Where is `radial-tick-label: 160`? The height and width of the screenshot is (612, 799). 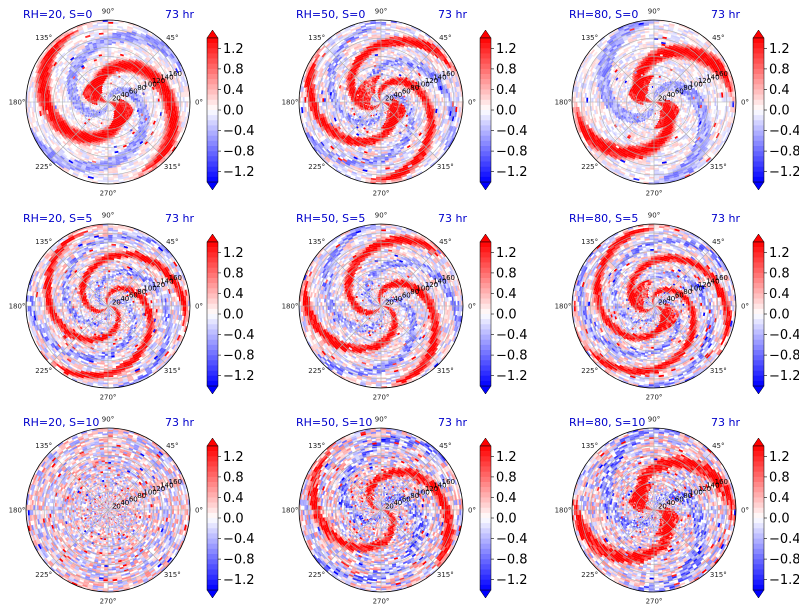 radial-tick-label: 160 is located at coordinates (448, 278).